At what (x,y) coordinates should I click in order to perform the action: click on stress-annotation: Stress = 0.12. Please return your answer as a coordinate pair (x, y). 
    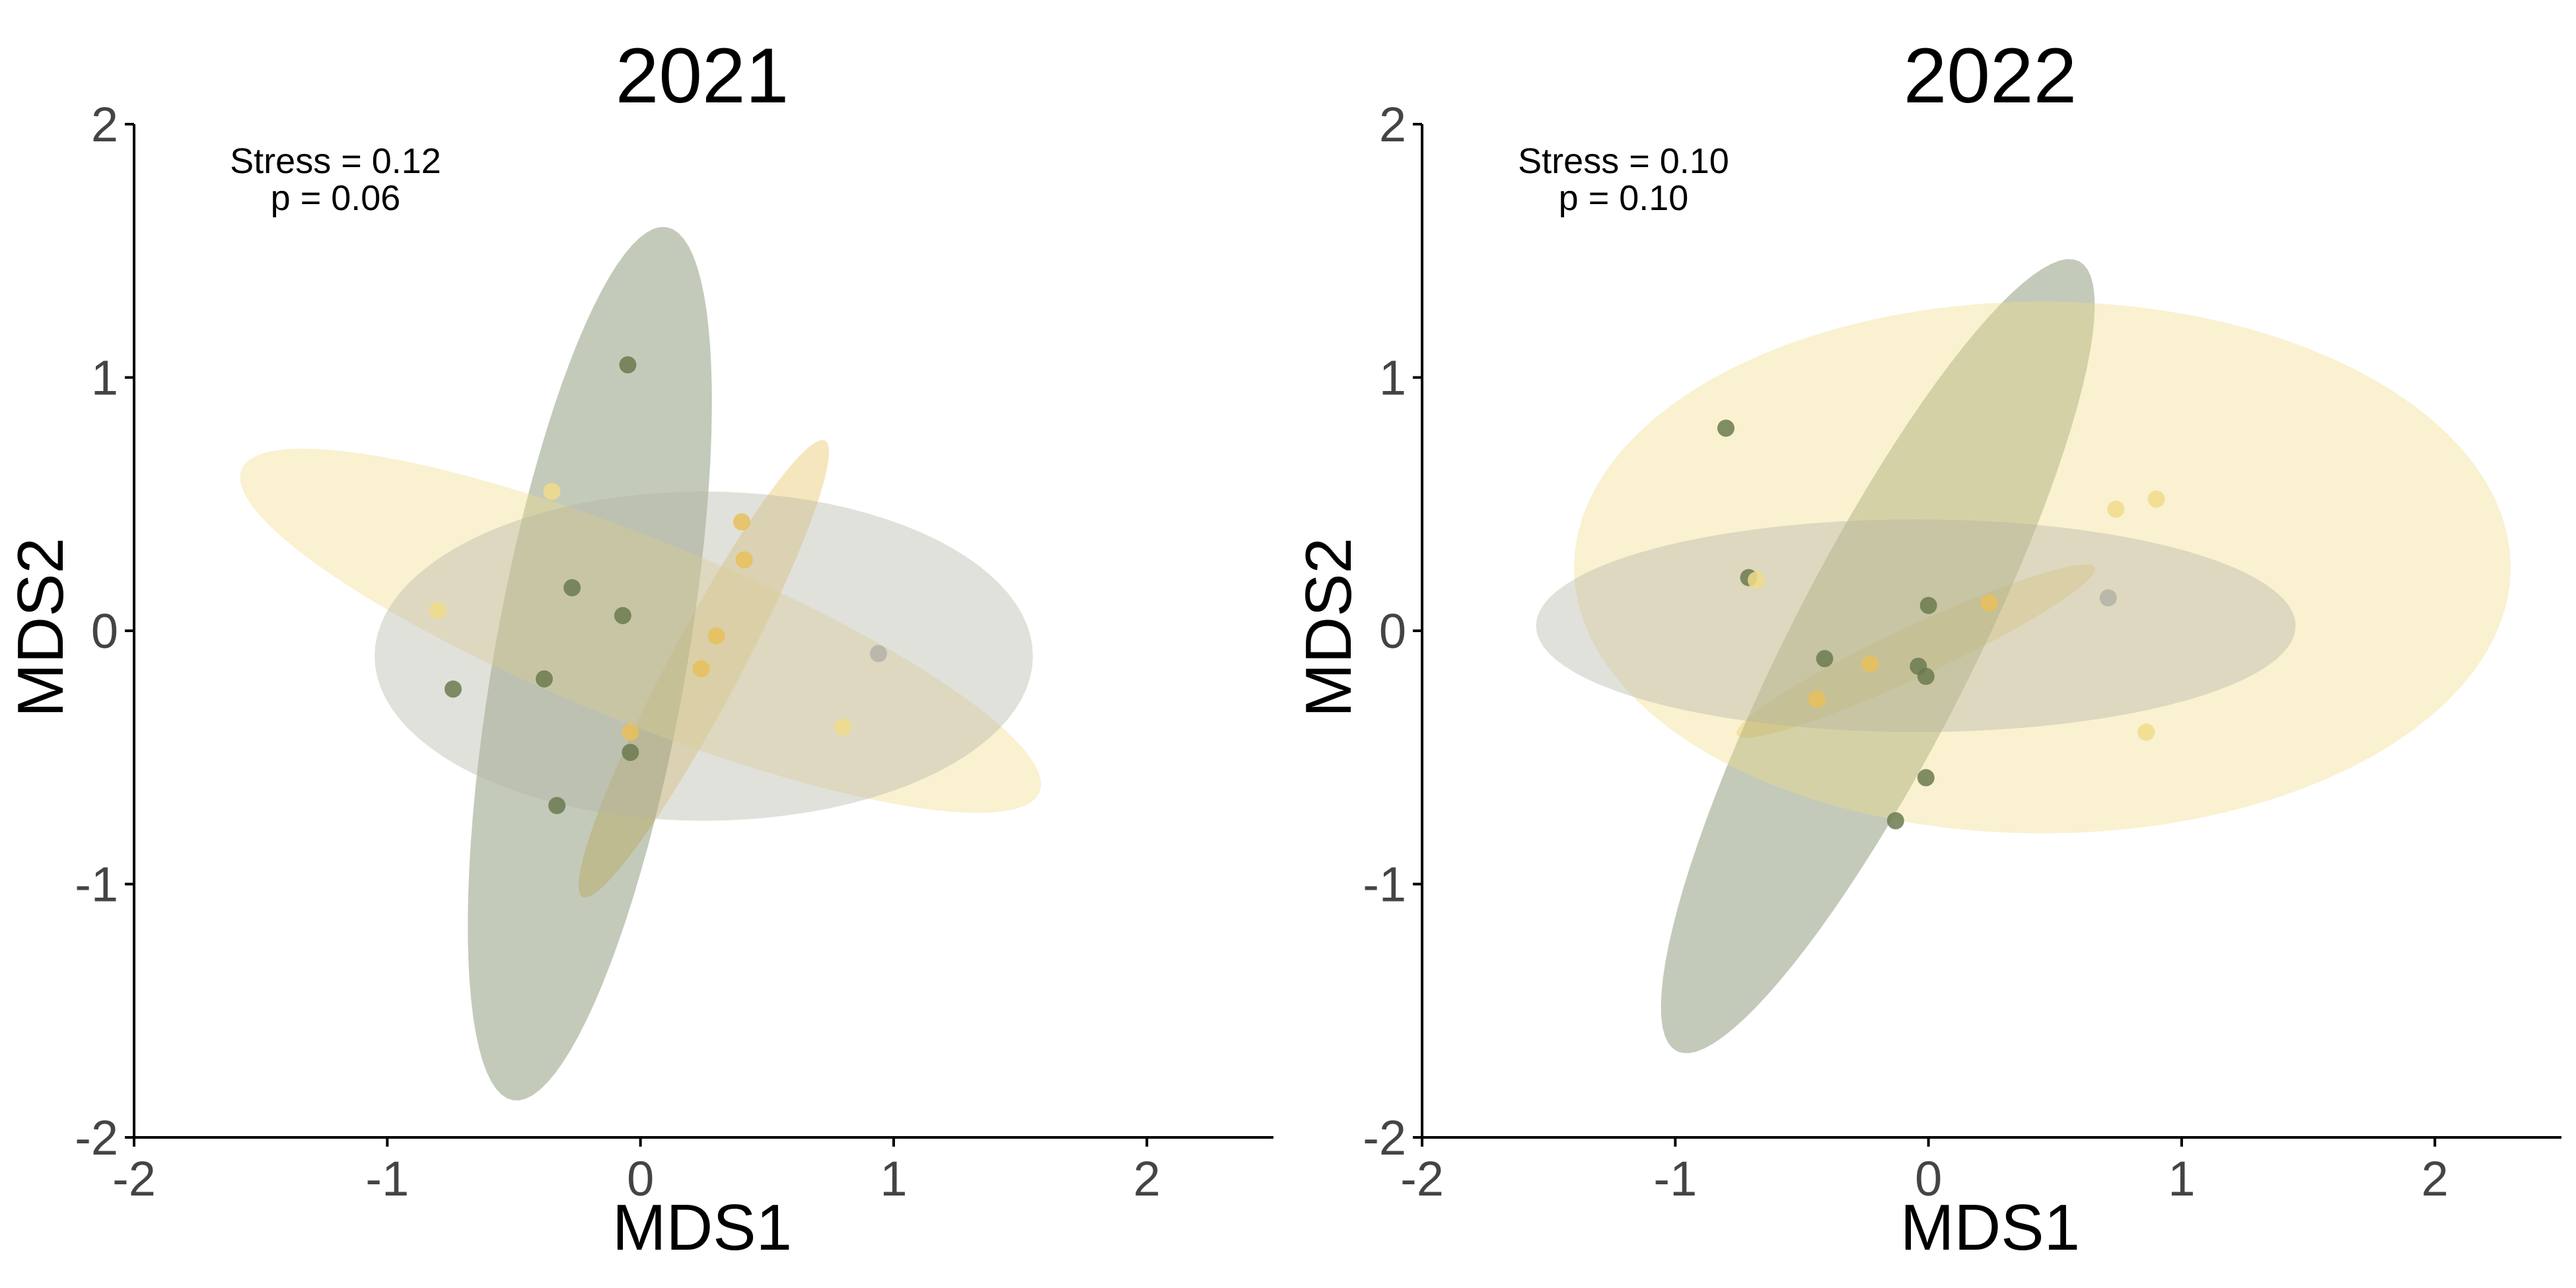
    Looking at the image, I should click on (335, 161).